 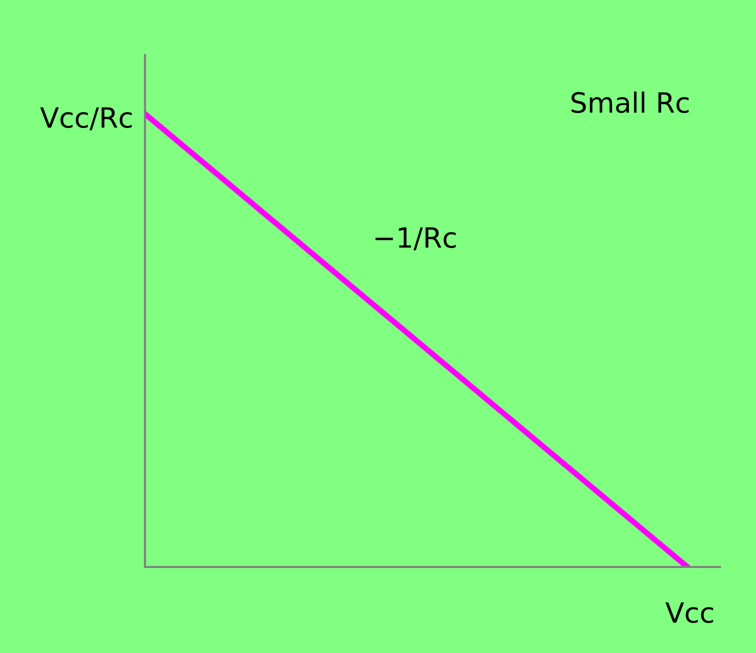 What do you see at coordinates (630, 103) in the screenshot?
I see `text: Small Rc` at bounding box center [630, 103].